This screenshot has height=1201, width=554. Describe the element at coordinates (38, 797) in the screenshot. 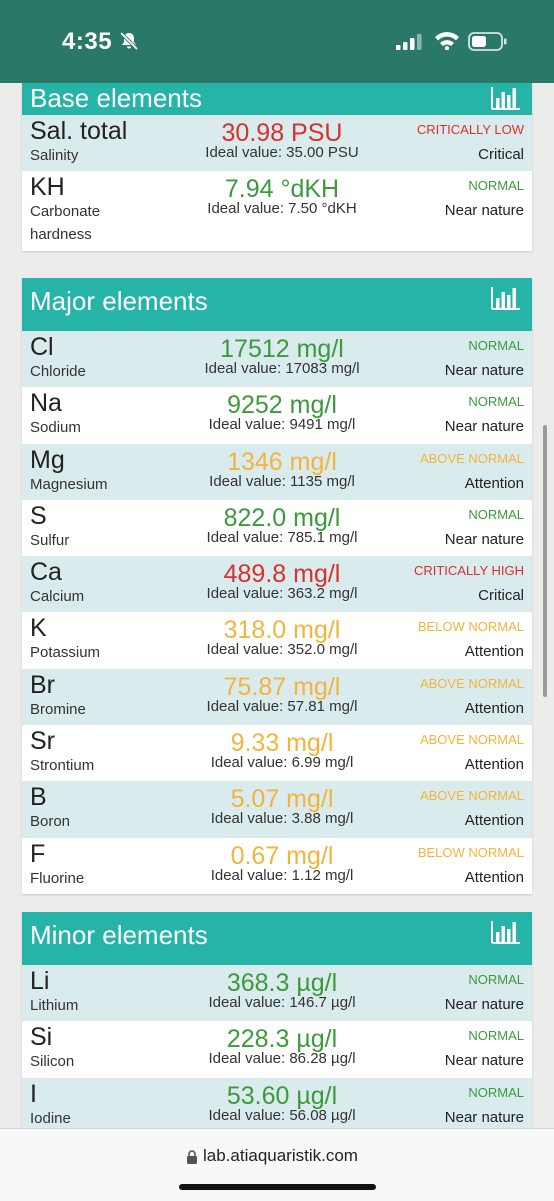

I see `element-symbol: B` at that location.